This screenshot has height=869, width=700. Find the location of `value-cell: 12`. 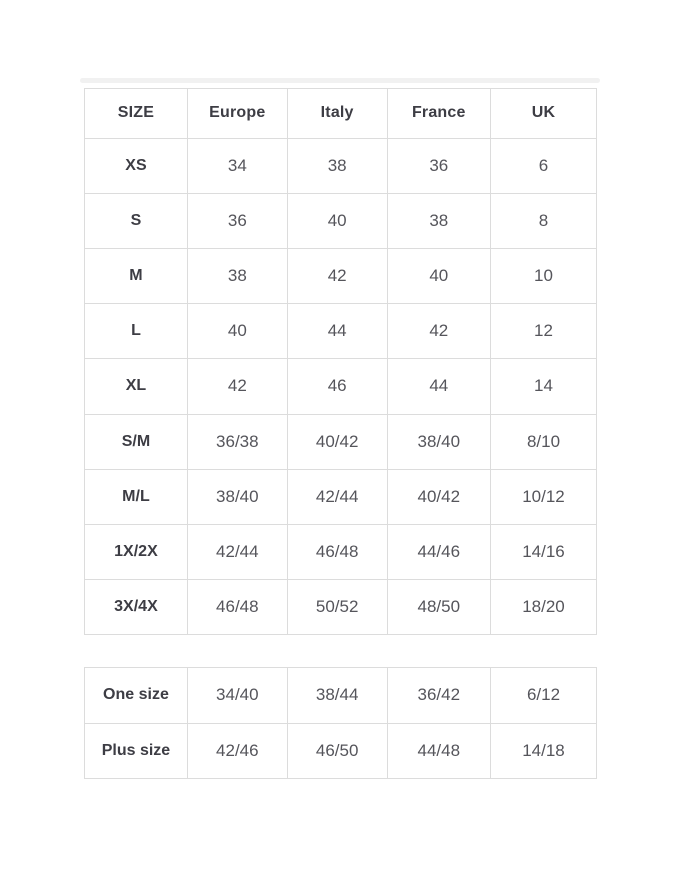

value-cell: 12 is located at coordinates (543, 331).